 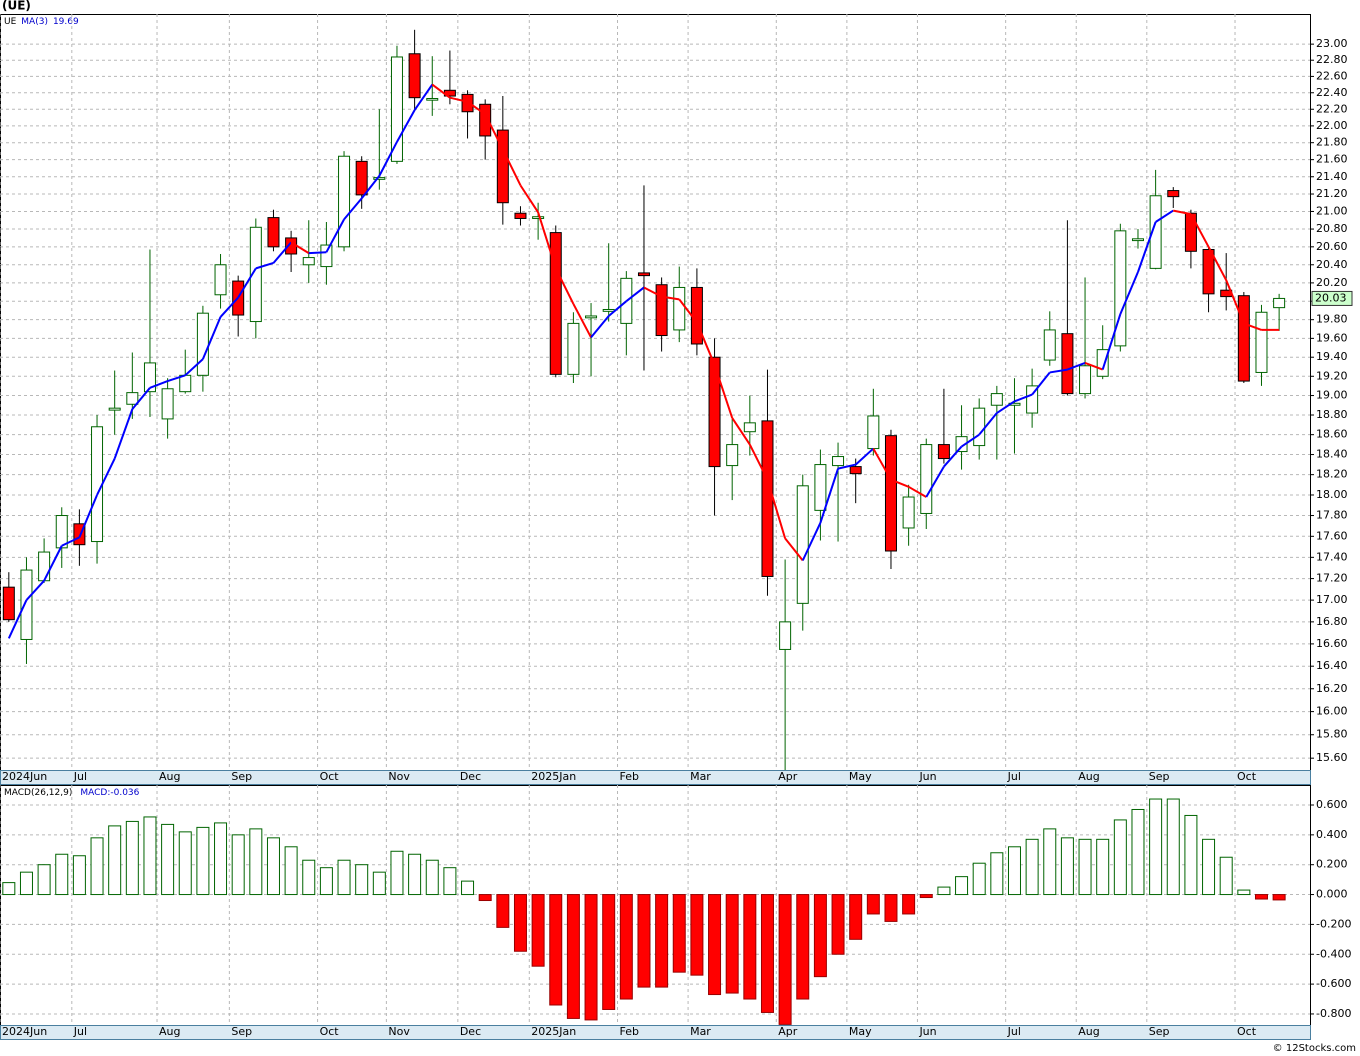 What do you see at coordinates (1333, 983) in the screenshot?
I see `y-tick-label: -0.600` at bounding box center [1333, 983].